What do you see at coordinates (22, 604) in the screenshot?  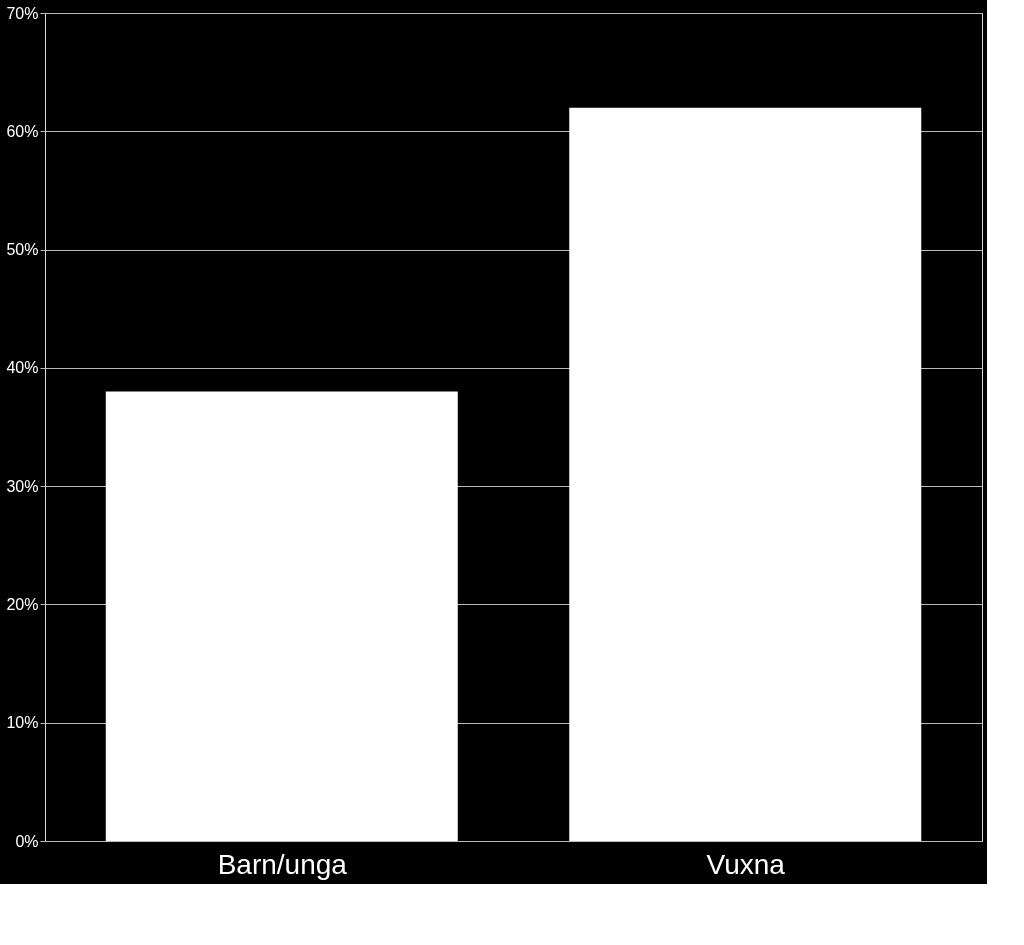 I see `y-tick-label: 20%` at bounding box center [22, 604].